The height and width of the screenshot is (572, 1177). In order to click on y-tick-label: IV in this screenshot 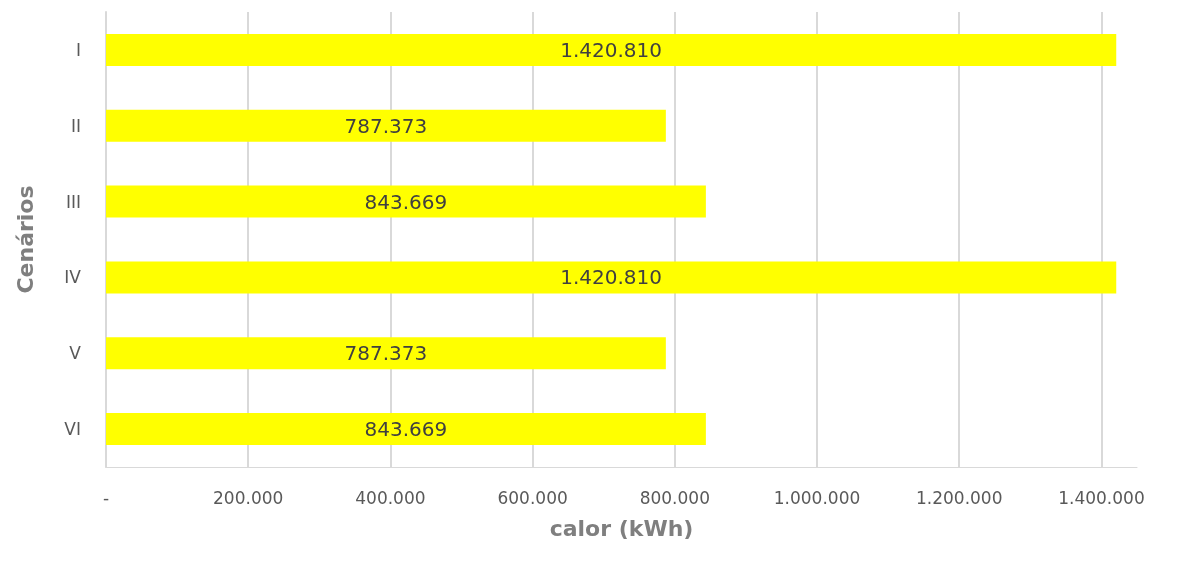, I will do `click(73, 277)`.